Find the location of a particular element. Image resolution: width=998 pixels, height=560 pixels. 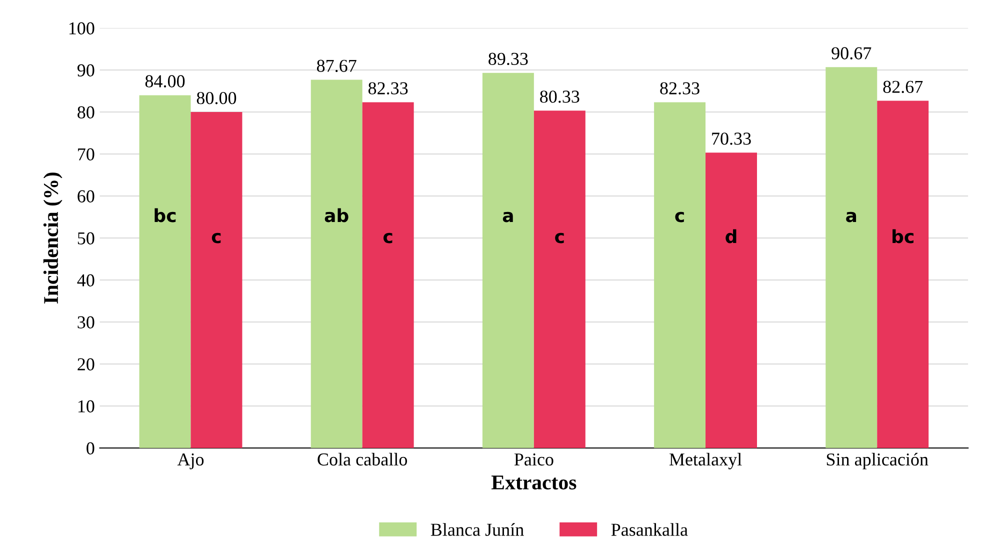

x-tick-label: Cola caballo is located at coordinates (363, 459).